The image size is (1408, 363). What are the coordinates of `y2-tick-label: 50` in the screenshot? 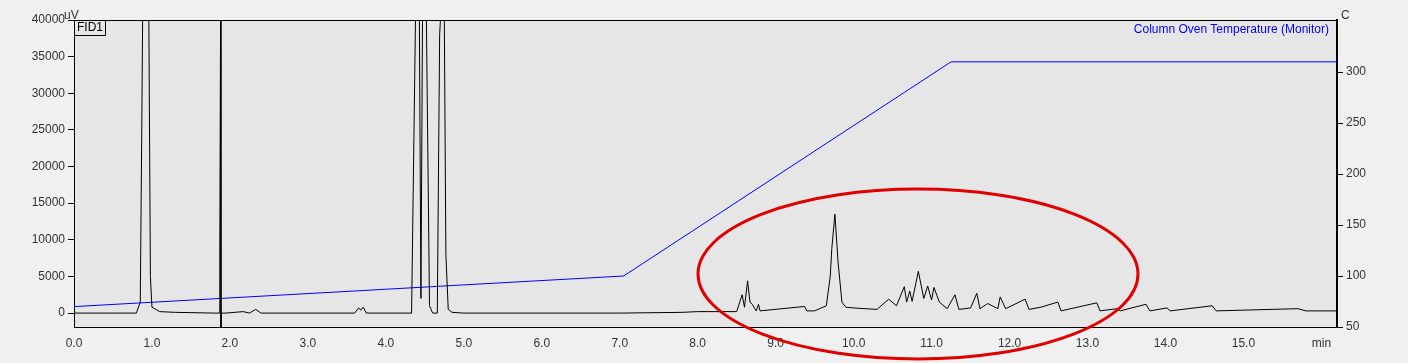 It's located at (1353, 326).